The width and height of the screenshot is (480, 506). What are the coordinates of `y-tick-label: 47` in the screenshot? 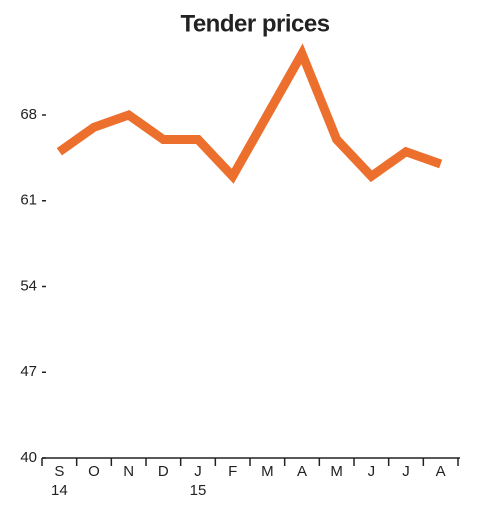 It's located at (28, 371).